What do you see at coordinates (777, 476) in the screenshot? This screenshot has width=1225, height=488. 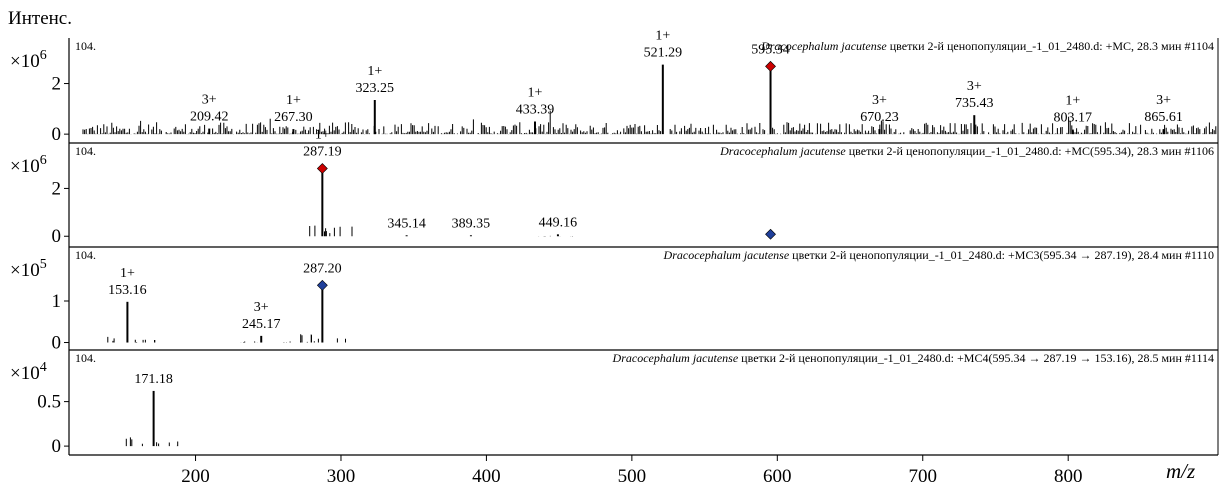 I see `x-tick-label: 600` at bounding box center [777, 476].